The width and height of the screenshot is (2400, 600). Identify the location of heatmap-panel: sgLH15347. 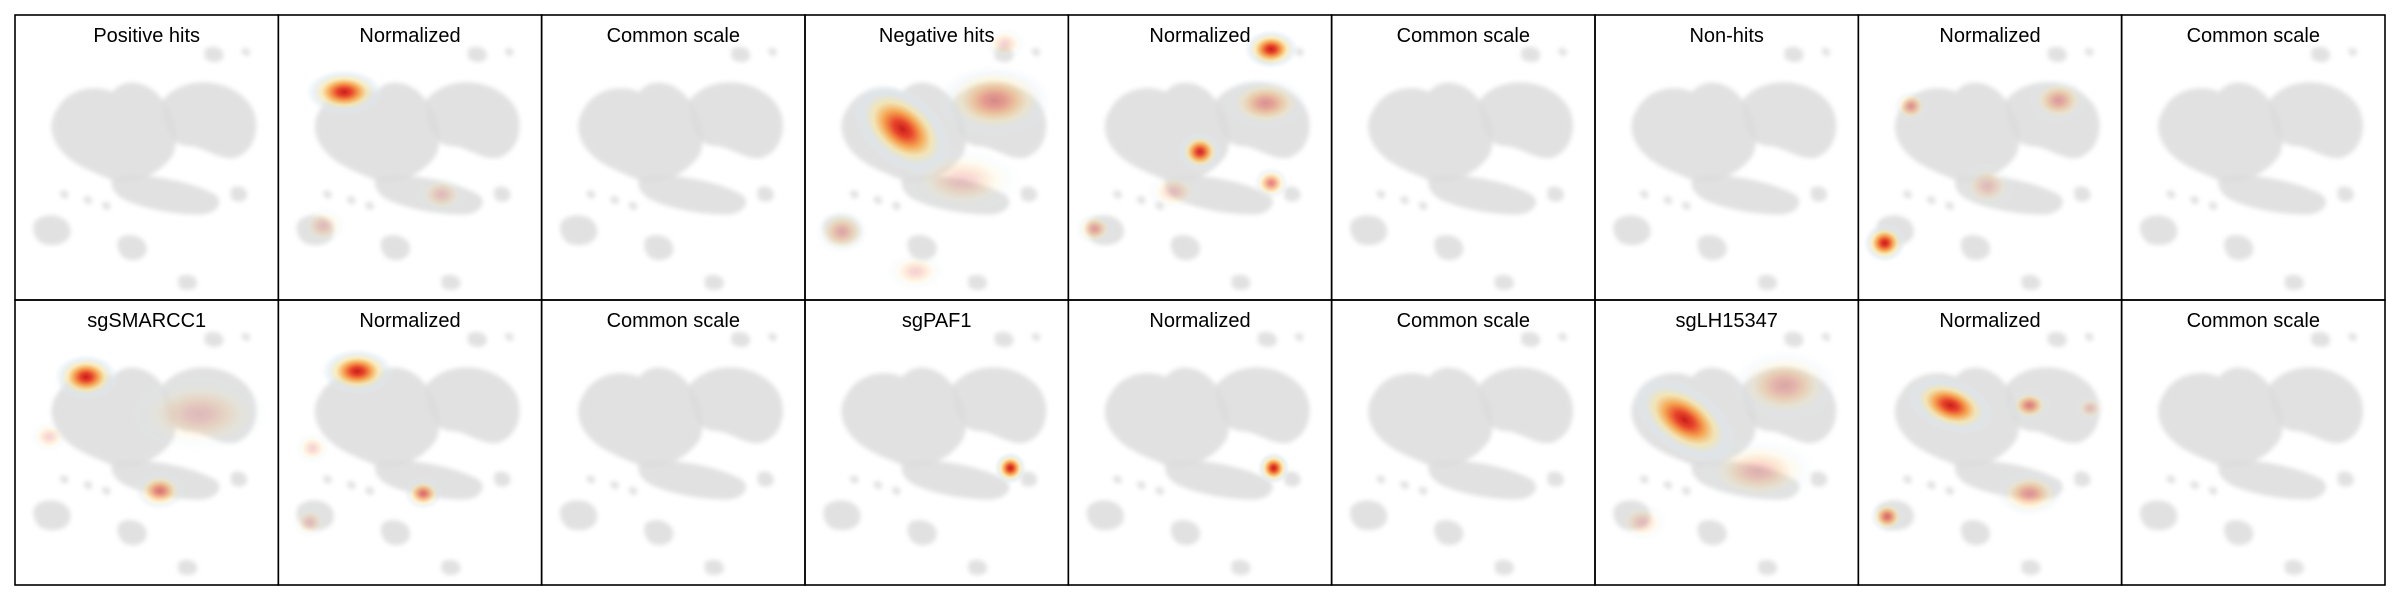
(1727, 442).